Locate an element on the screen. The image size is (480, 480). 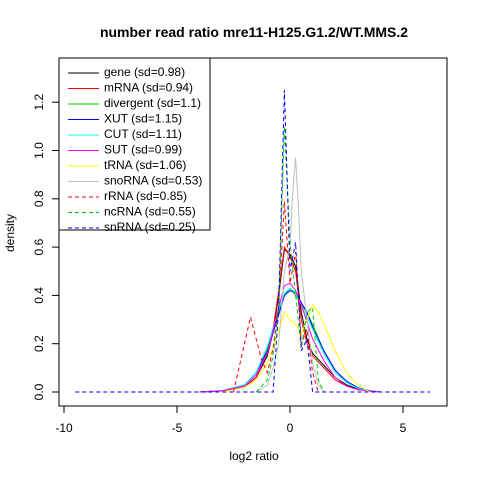
x-tick-label: 0 is located at coordinates (290, 428).